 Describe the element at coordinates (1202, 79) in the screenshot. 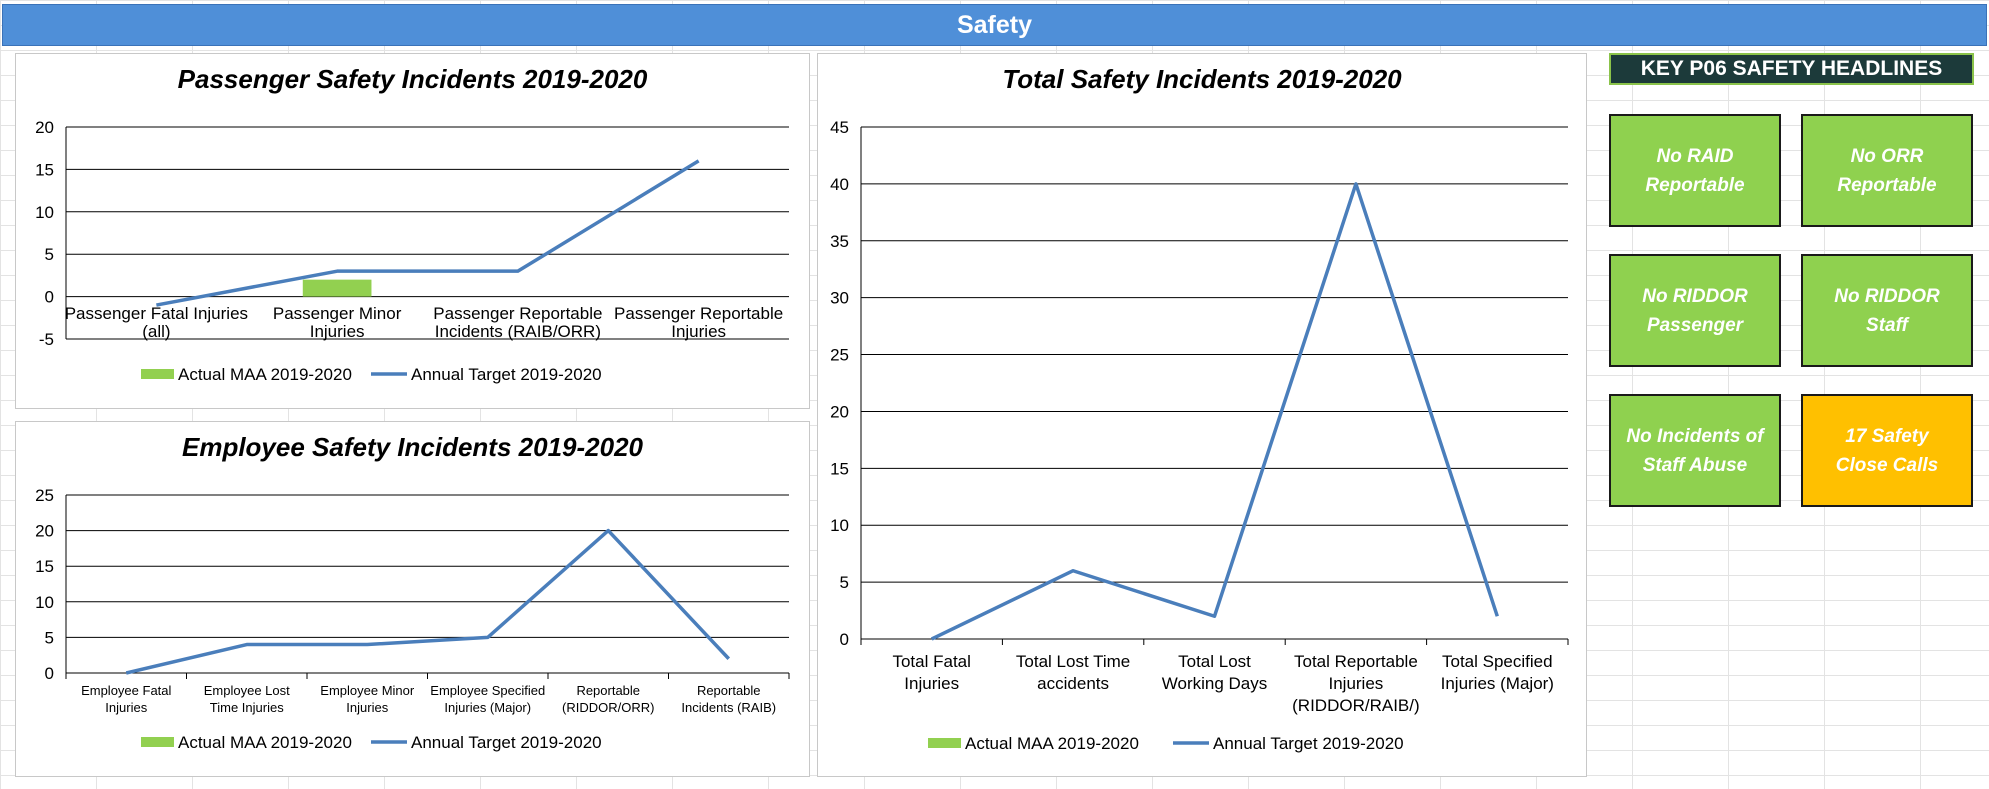

I see `chart-title: Total Safety Incidents 2019-2020` at that location.